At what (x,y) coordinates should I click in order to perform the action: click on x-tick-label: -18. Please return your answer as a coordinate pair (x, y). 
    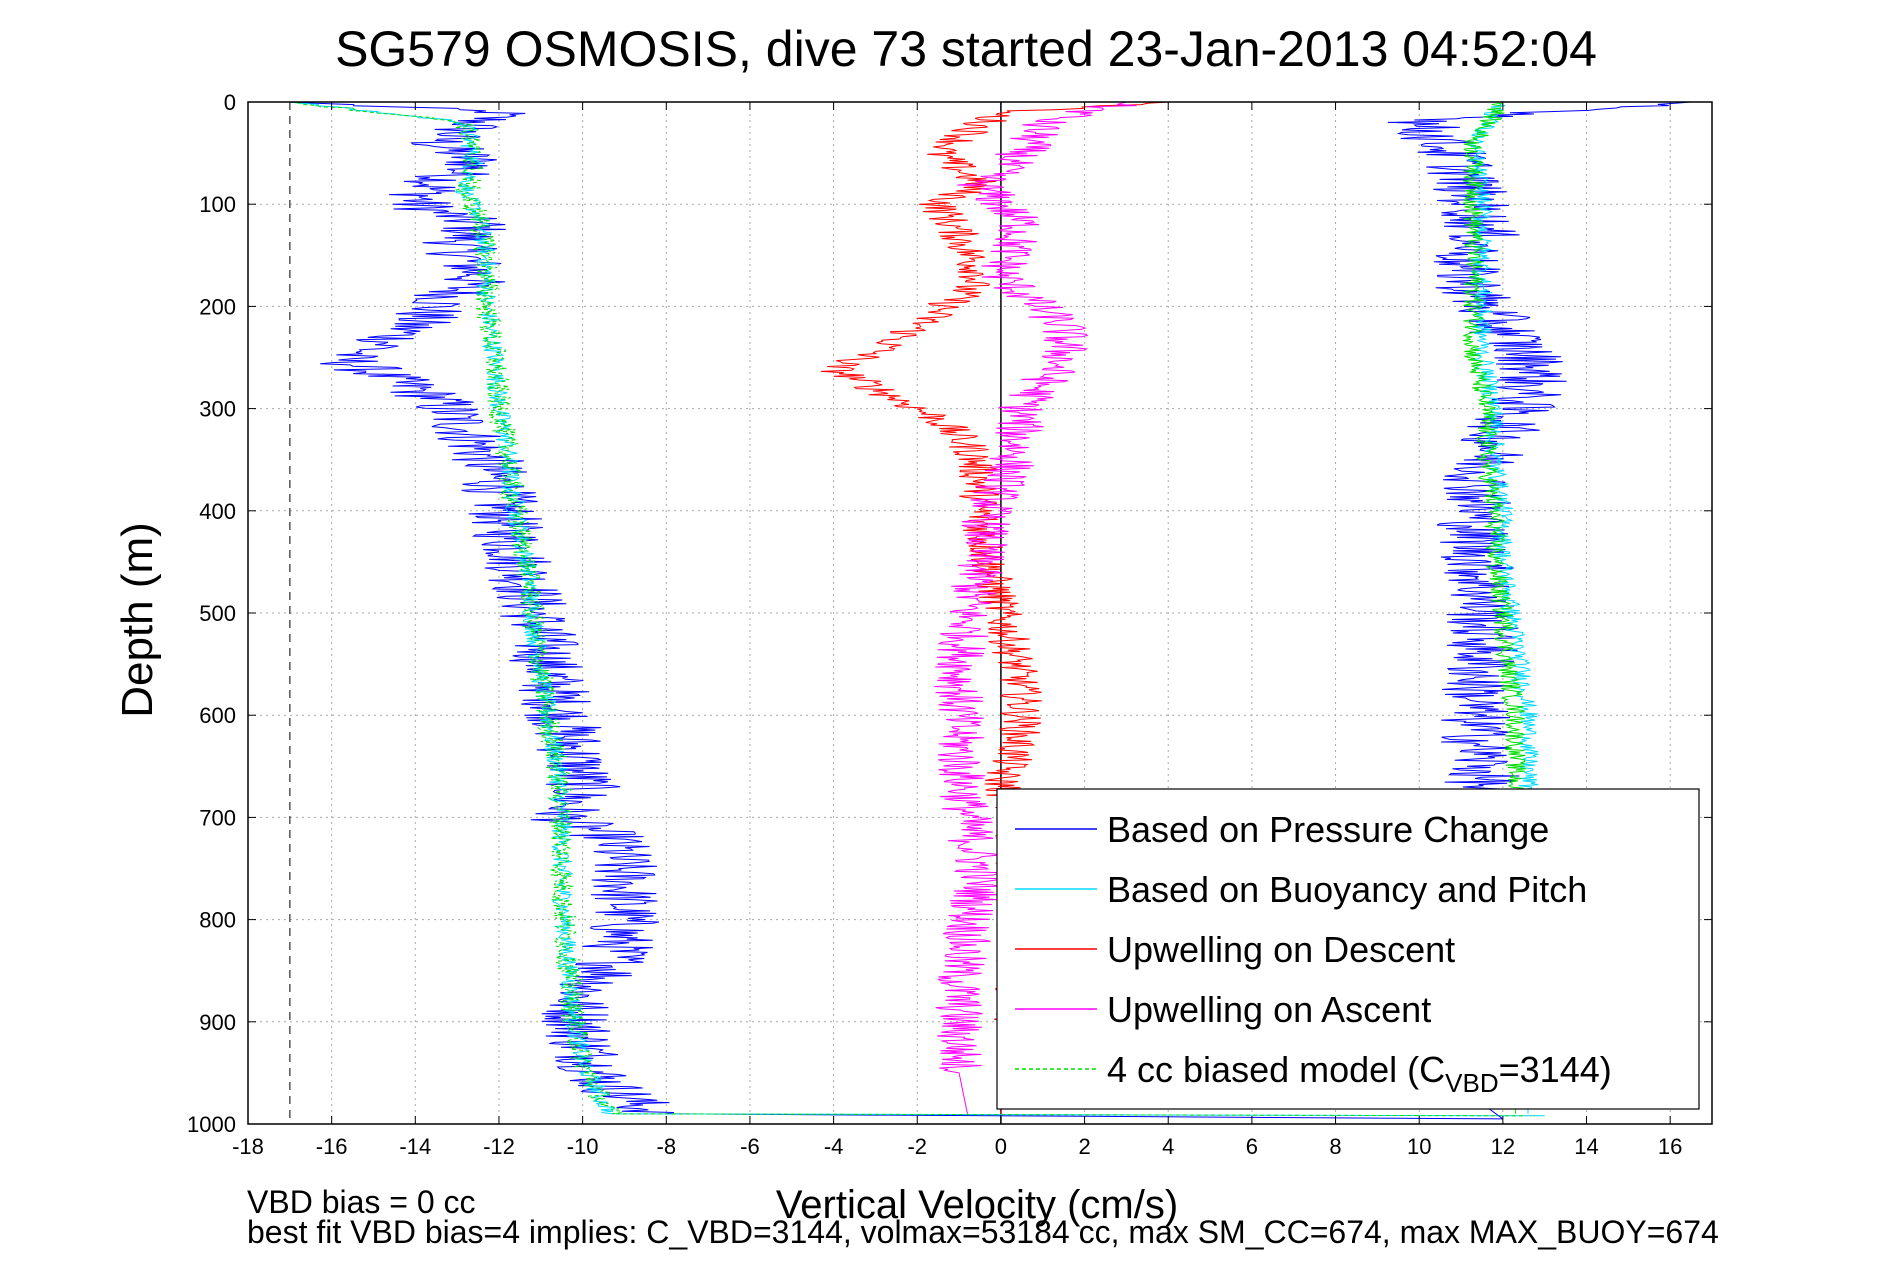
    Looking at the image, I should click on (248, 1146).